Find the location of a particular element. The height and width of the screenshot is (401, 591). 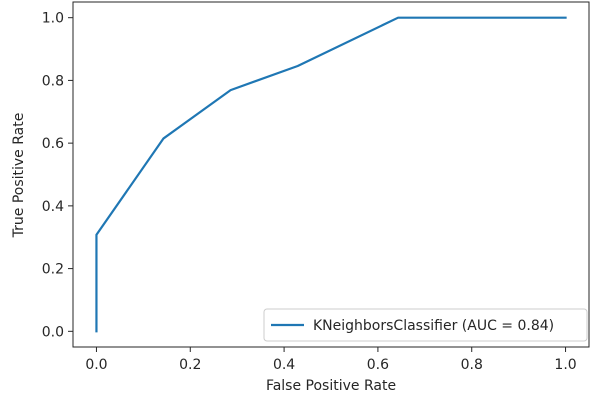

x-axis-ticks: 0.0 0.2 0.4 0.6 0.8 1.0 is located at coordinates (331, 360).